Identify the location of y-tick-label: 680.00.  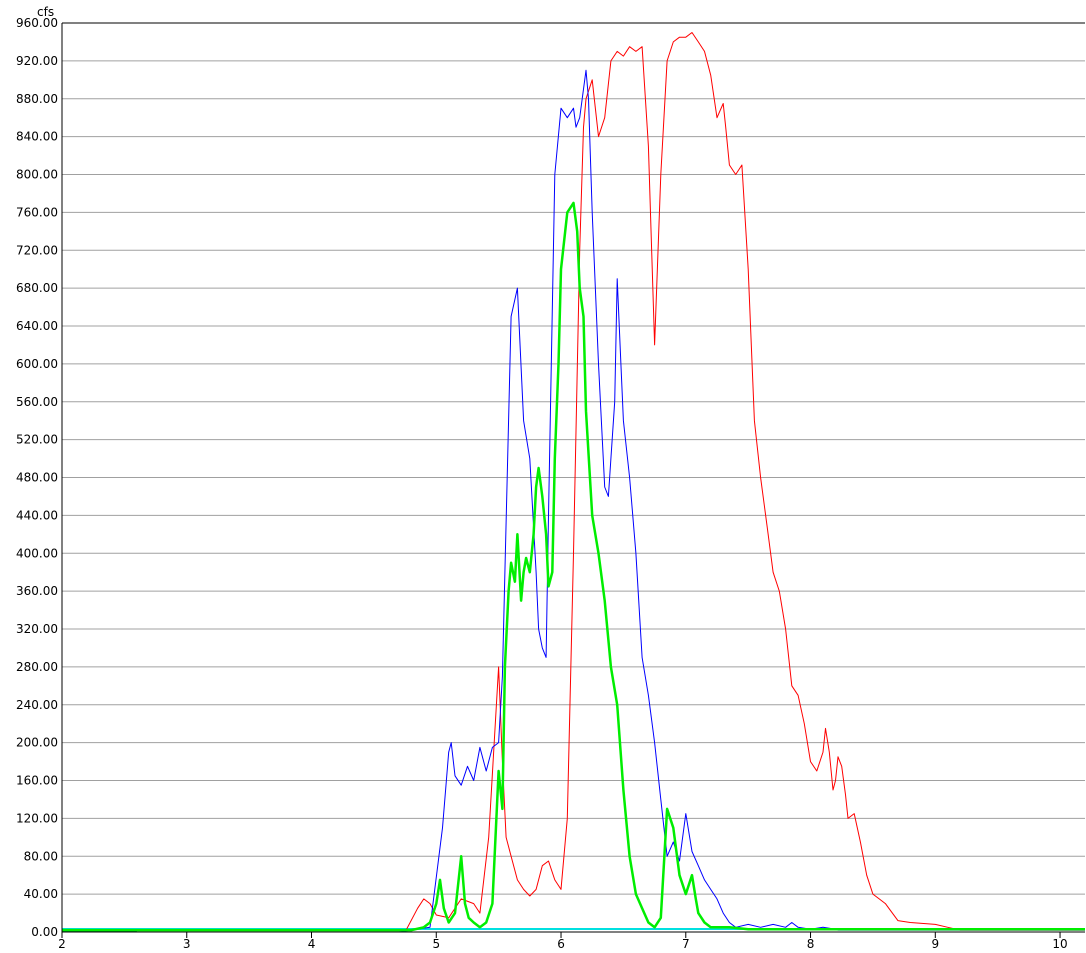
(37, 288).